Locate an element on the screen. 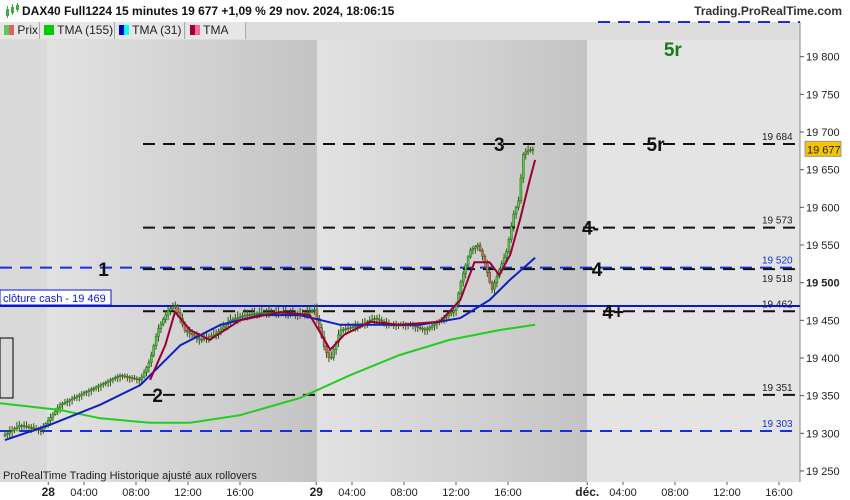  level-label: 19 462 is located at coordinates (777, 304).